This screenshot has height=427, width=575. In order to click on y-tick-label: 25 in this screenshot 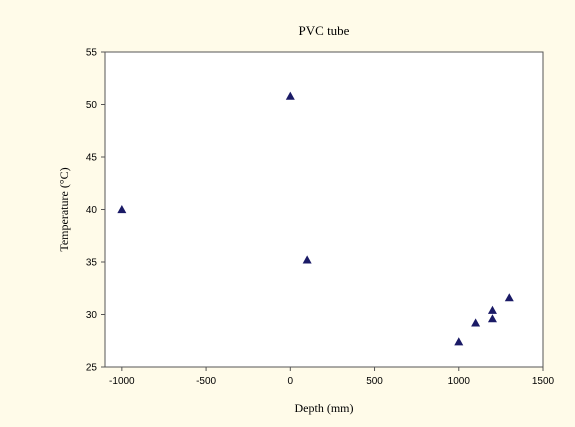, I will do `click(92, 368)`.